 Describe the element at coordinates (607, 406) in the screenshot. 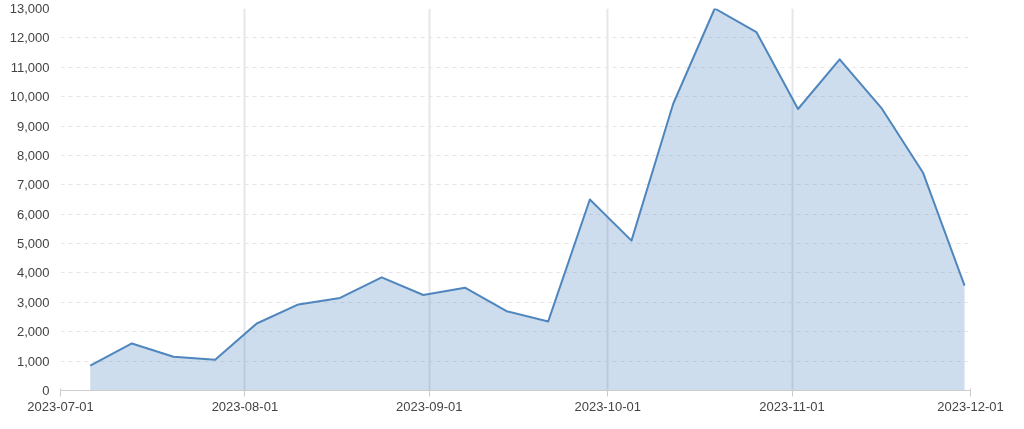

I see `x-tick-label: 2023-10-01` at that location.